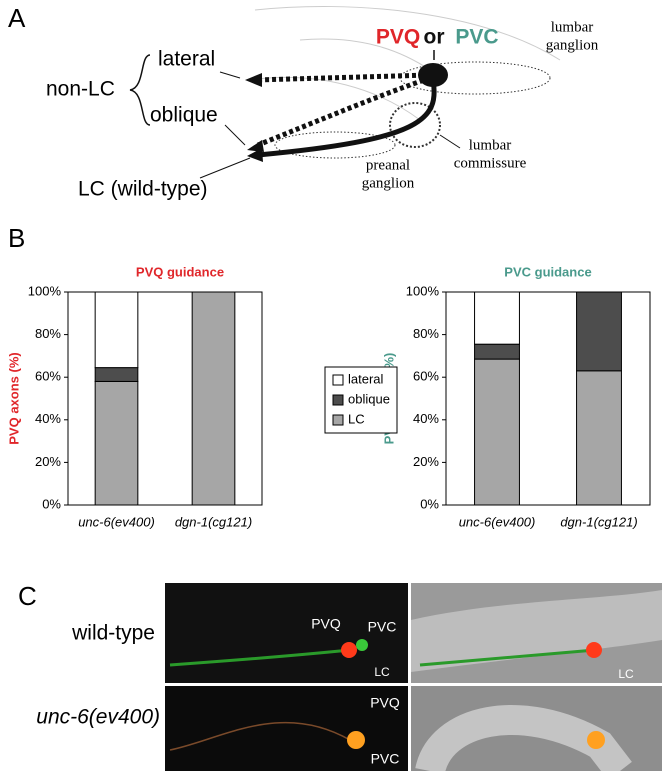 This screenshot has height=776, width=662. I want to click on brace, so click(140, 90).